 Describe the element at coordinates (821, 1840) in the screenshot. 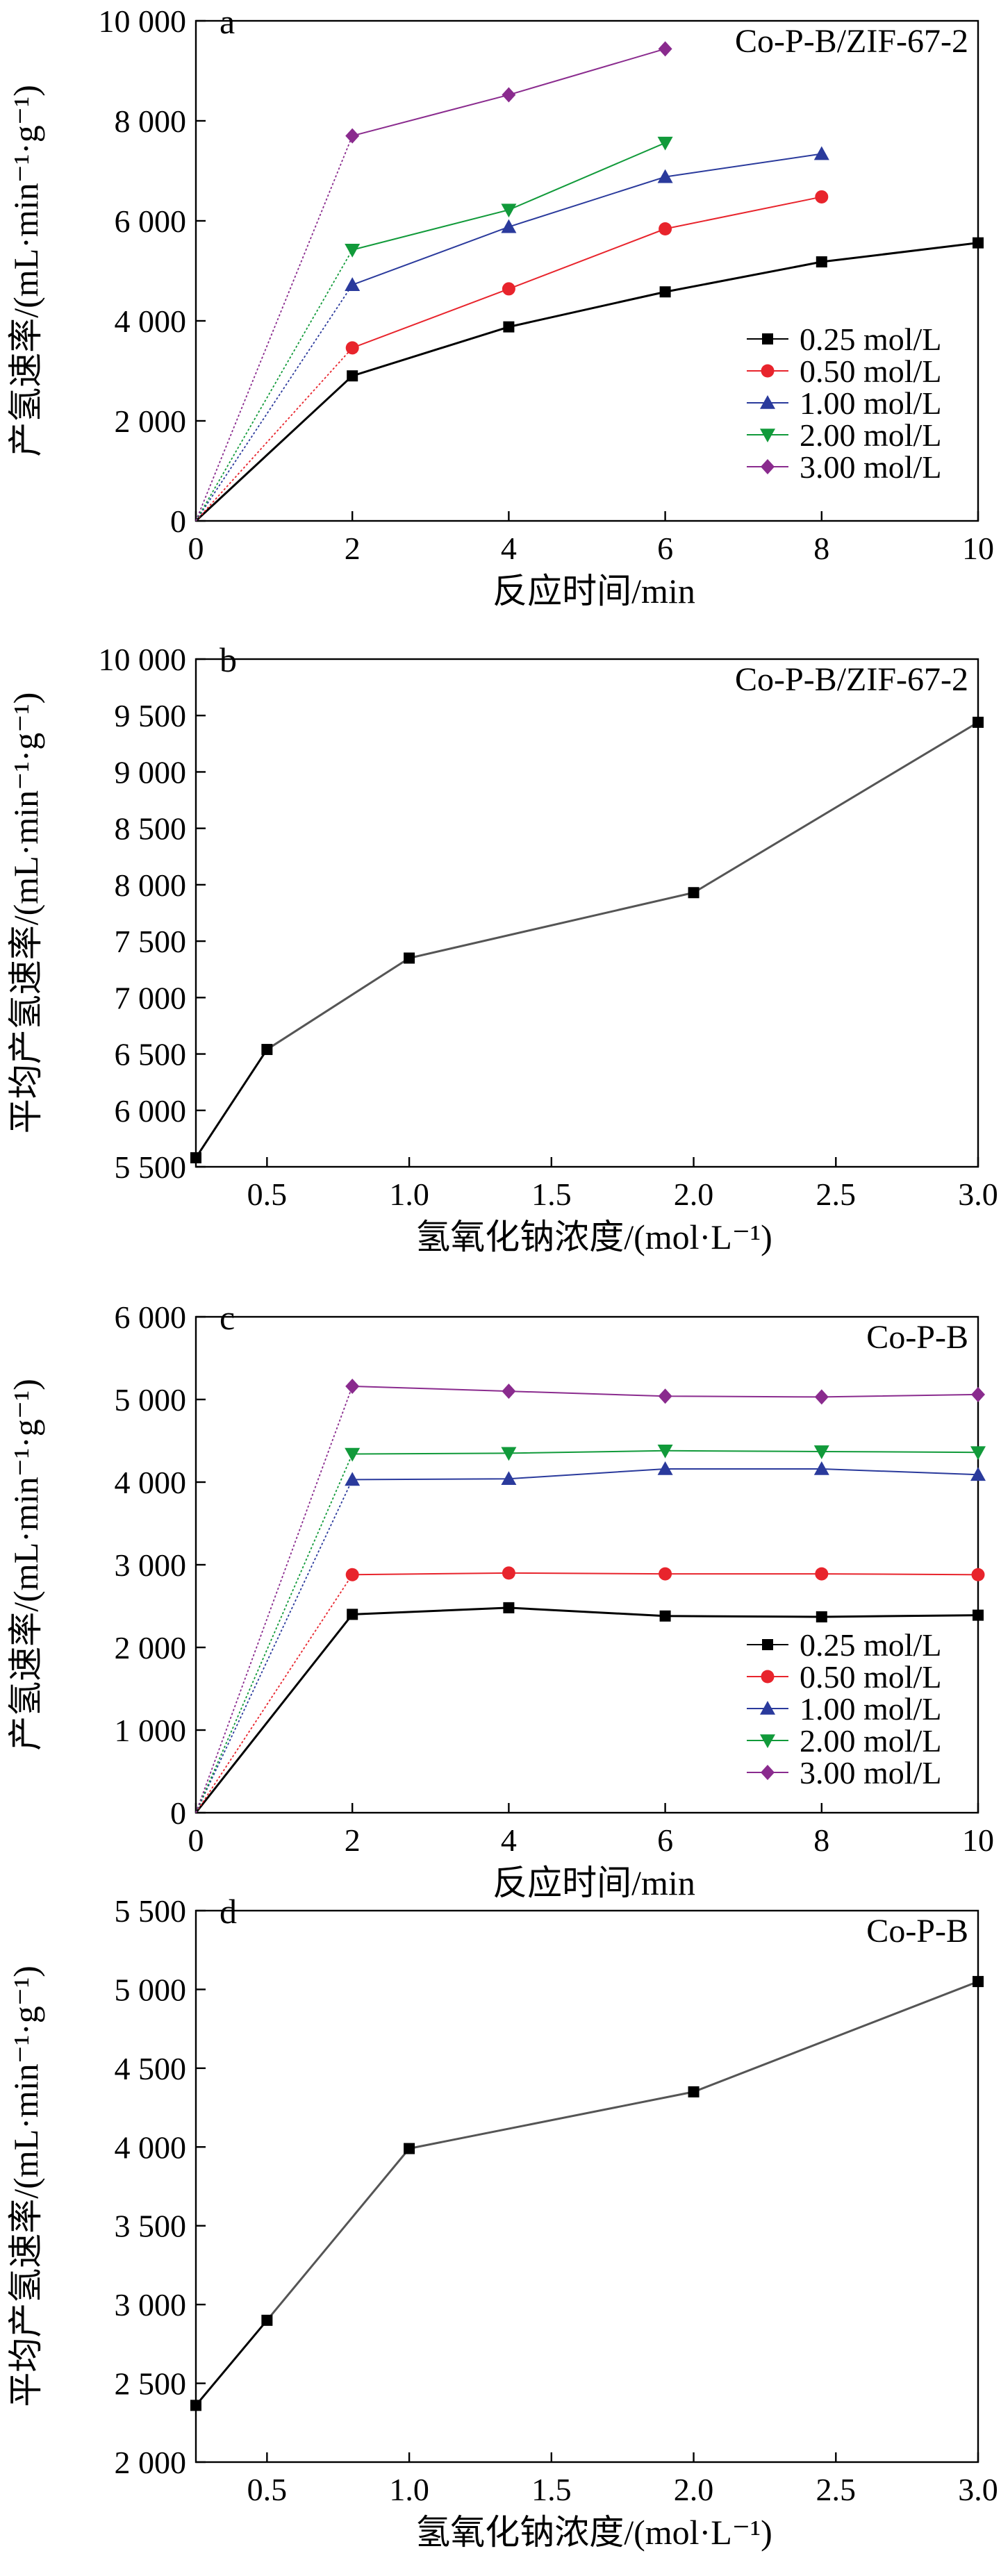

I see `x-tick-label: 8` at that location.